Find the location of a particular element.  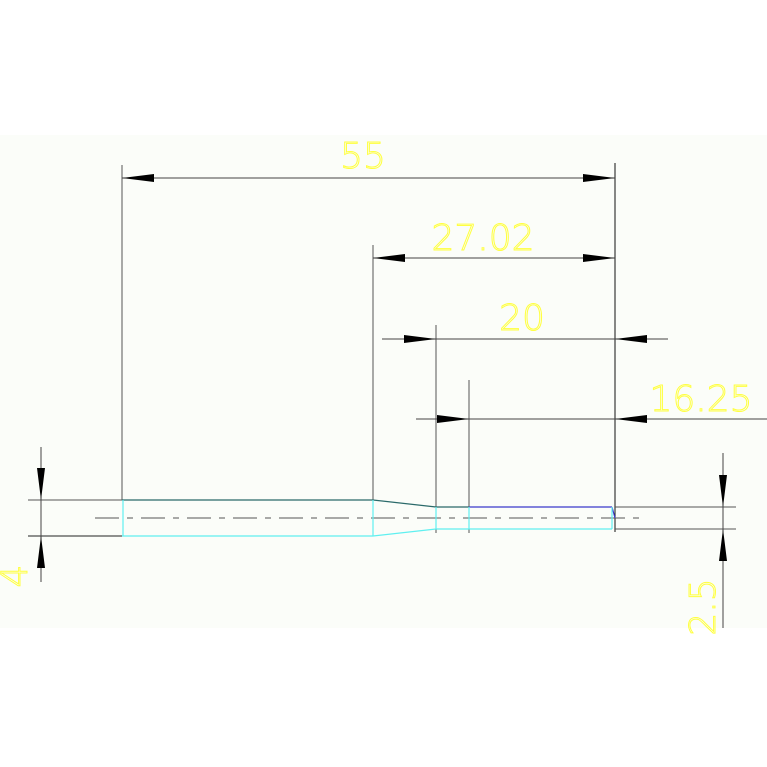

dim-2-5: 2.5 is located at coordinates (703, 606).